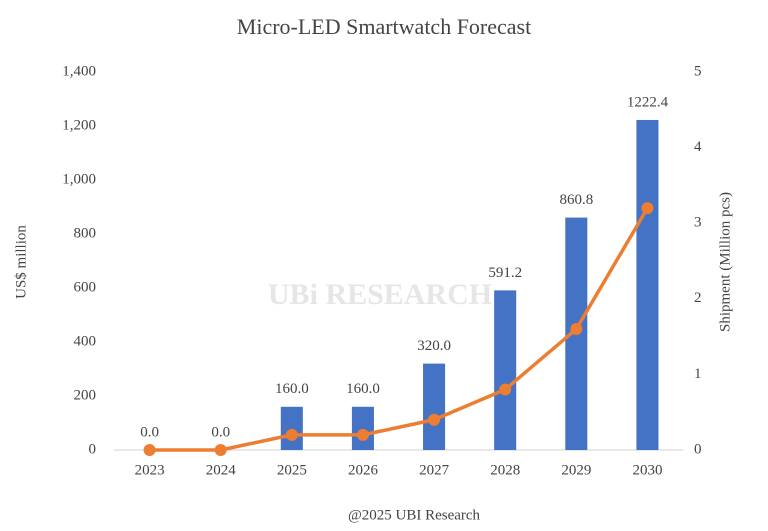 This screenshot has width=768, height=531. Describe the element at coordinates (21, 262) in the screenshot. I see `y-axis-title: US$ million` at that location.